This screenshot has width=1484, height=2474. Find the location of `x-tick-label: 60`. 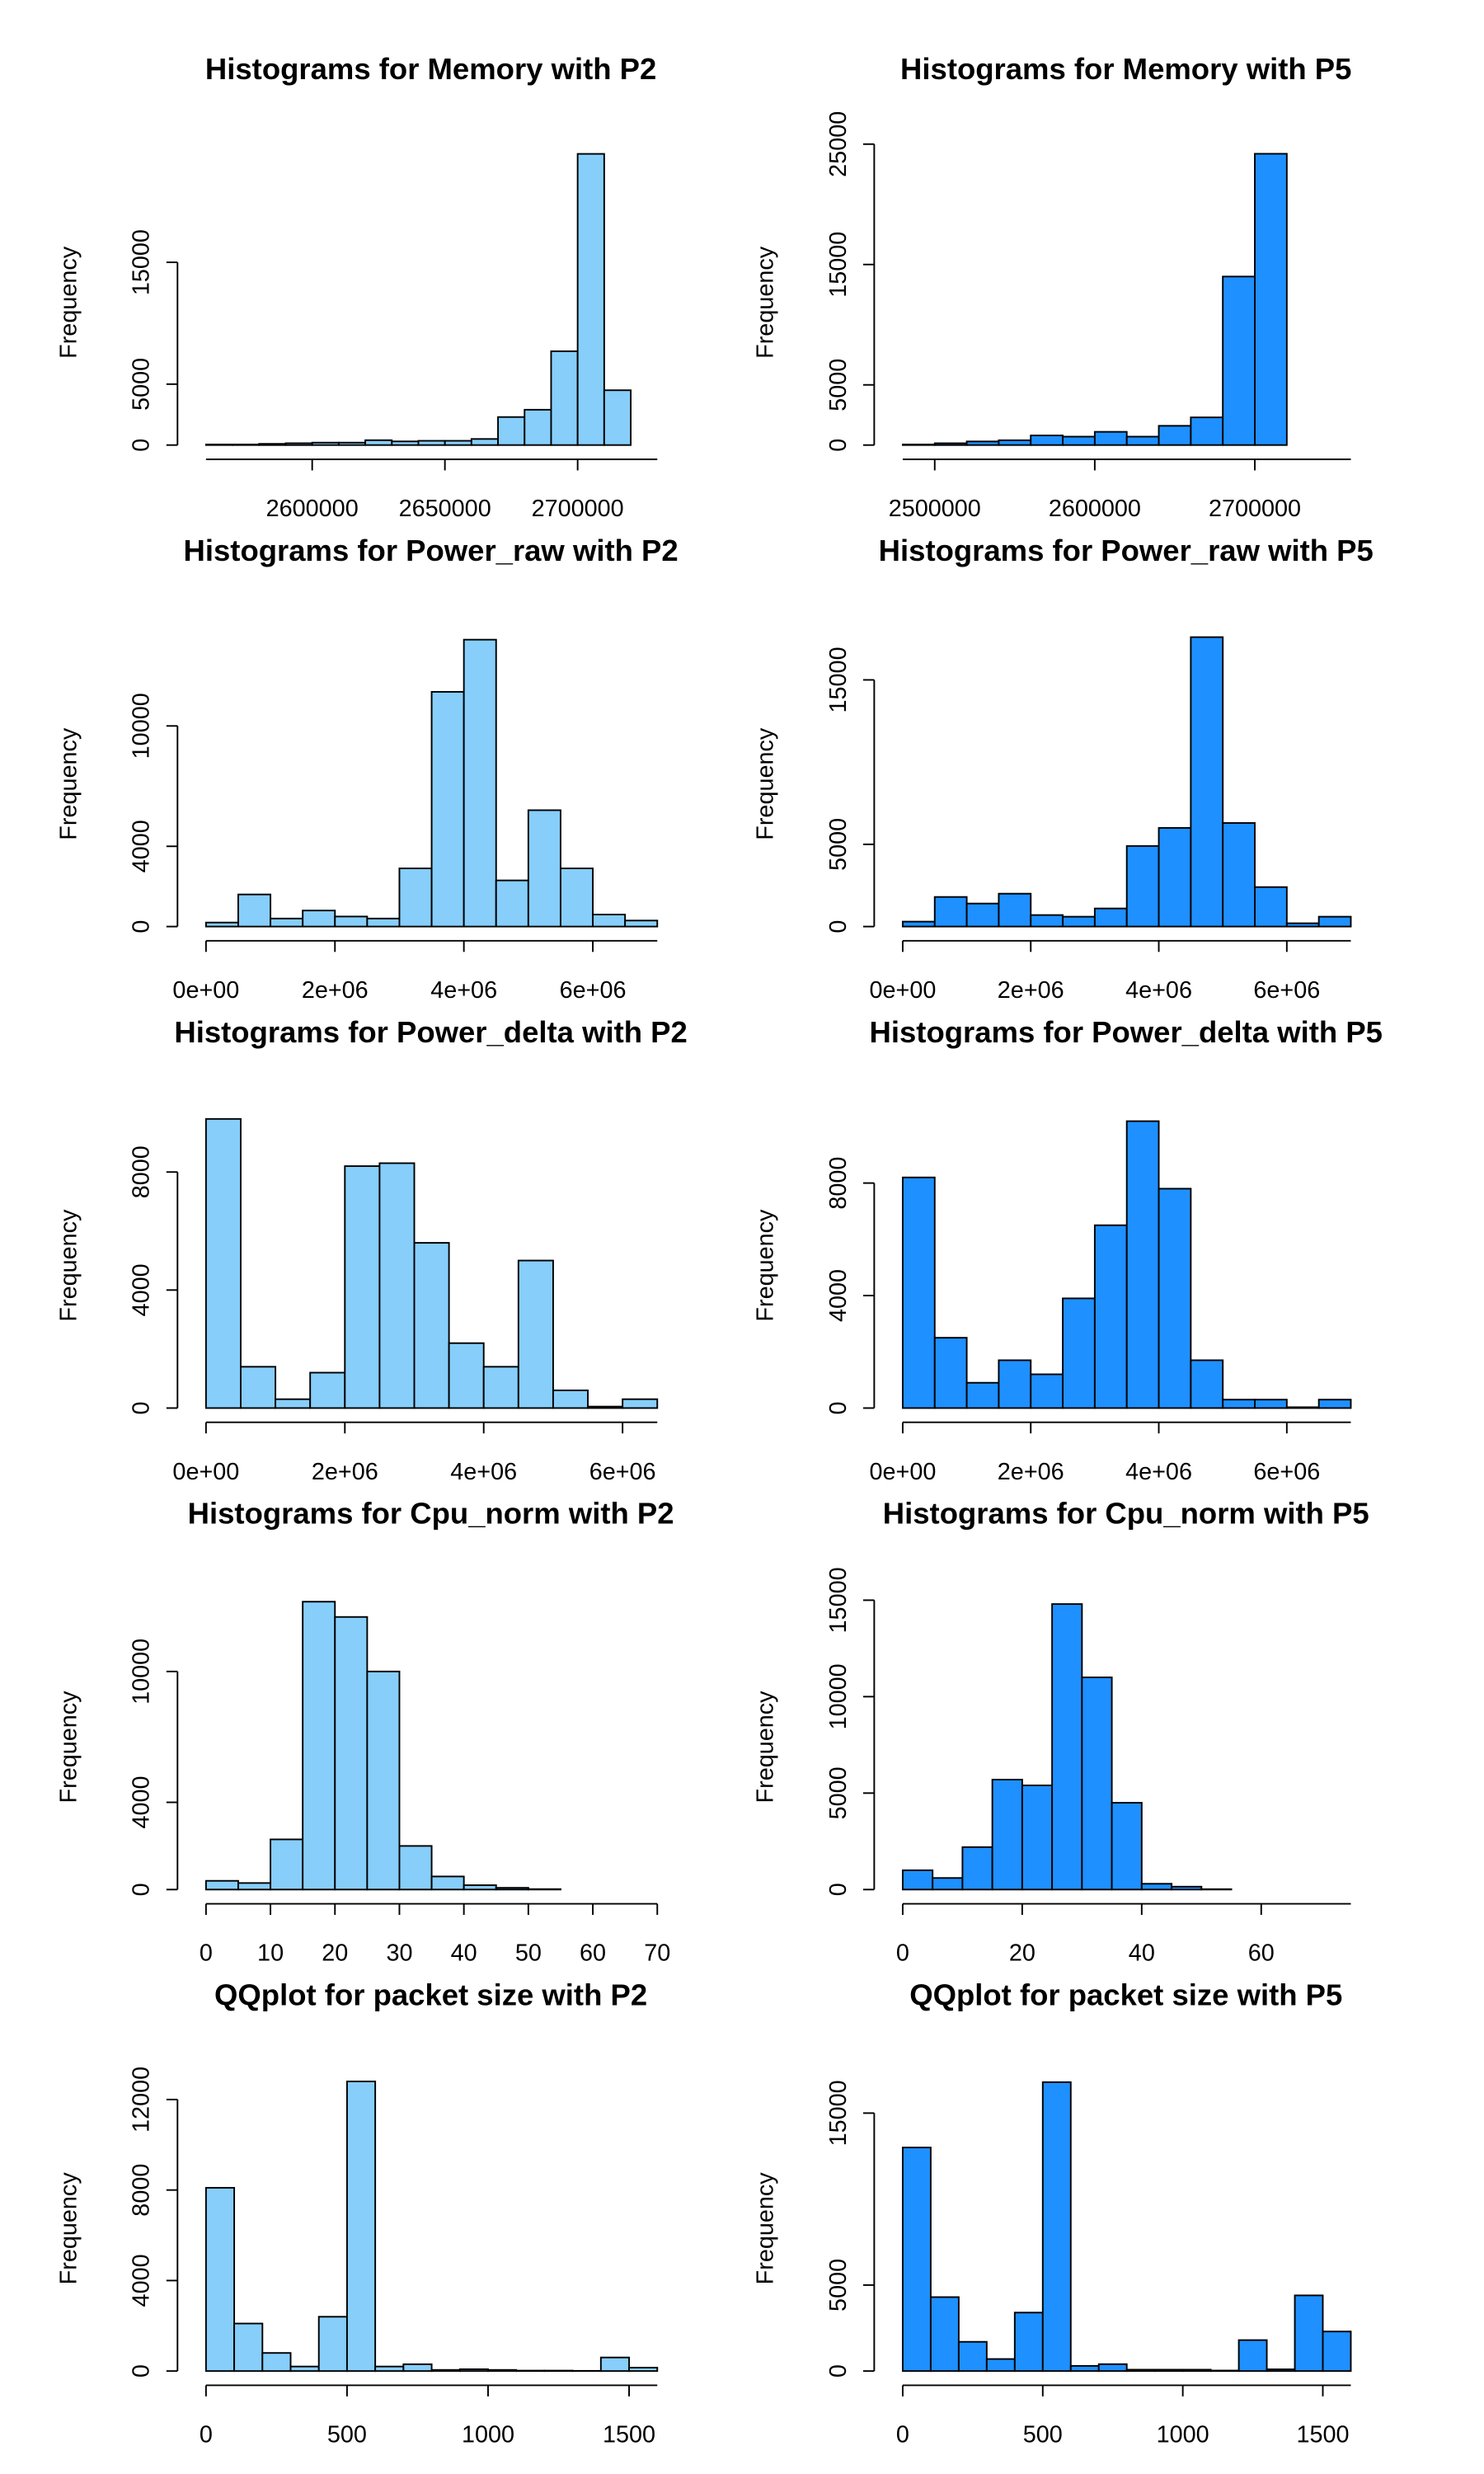

x-tick-label: 60 is located at coordinates (593, 1953).